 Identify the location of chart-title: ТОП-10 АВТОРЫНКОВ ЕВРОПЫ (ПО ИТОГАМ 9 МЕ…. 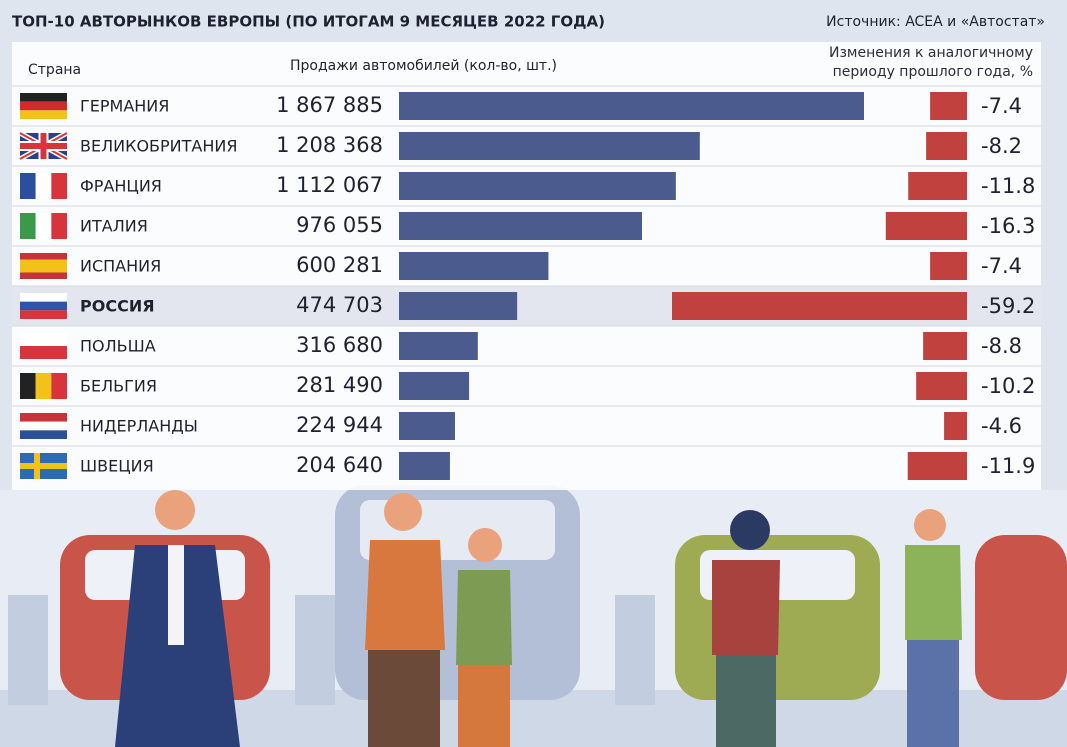
(308, 22).